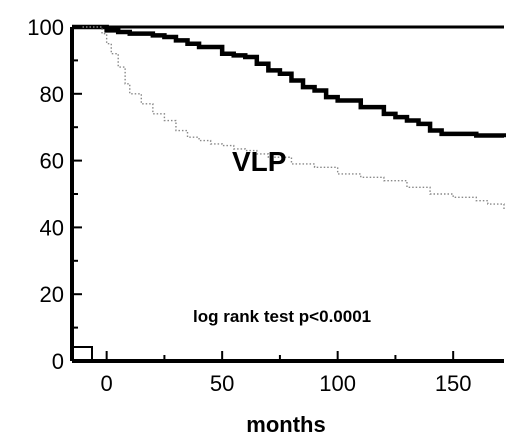 This screenshot has height=439, width=506. I want to click on x-tick-labels: 0 50 100 150, so click(286, 383).